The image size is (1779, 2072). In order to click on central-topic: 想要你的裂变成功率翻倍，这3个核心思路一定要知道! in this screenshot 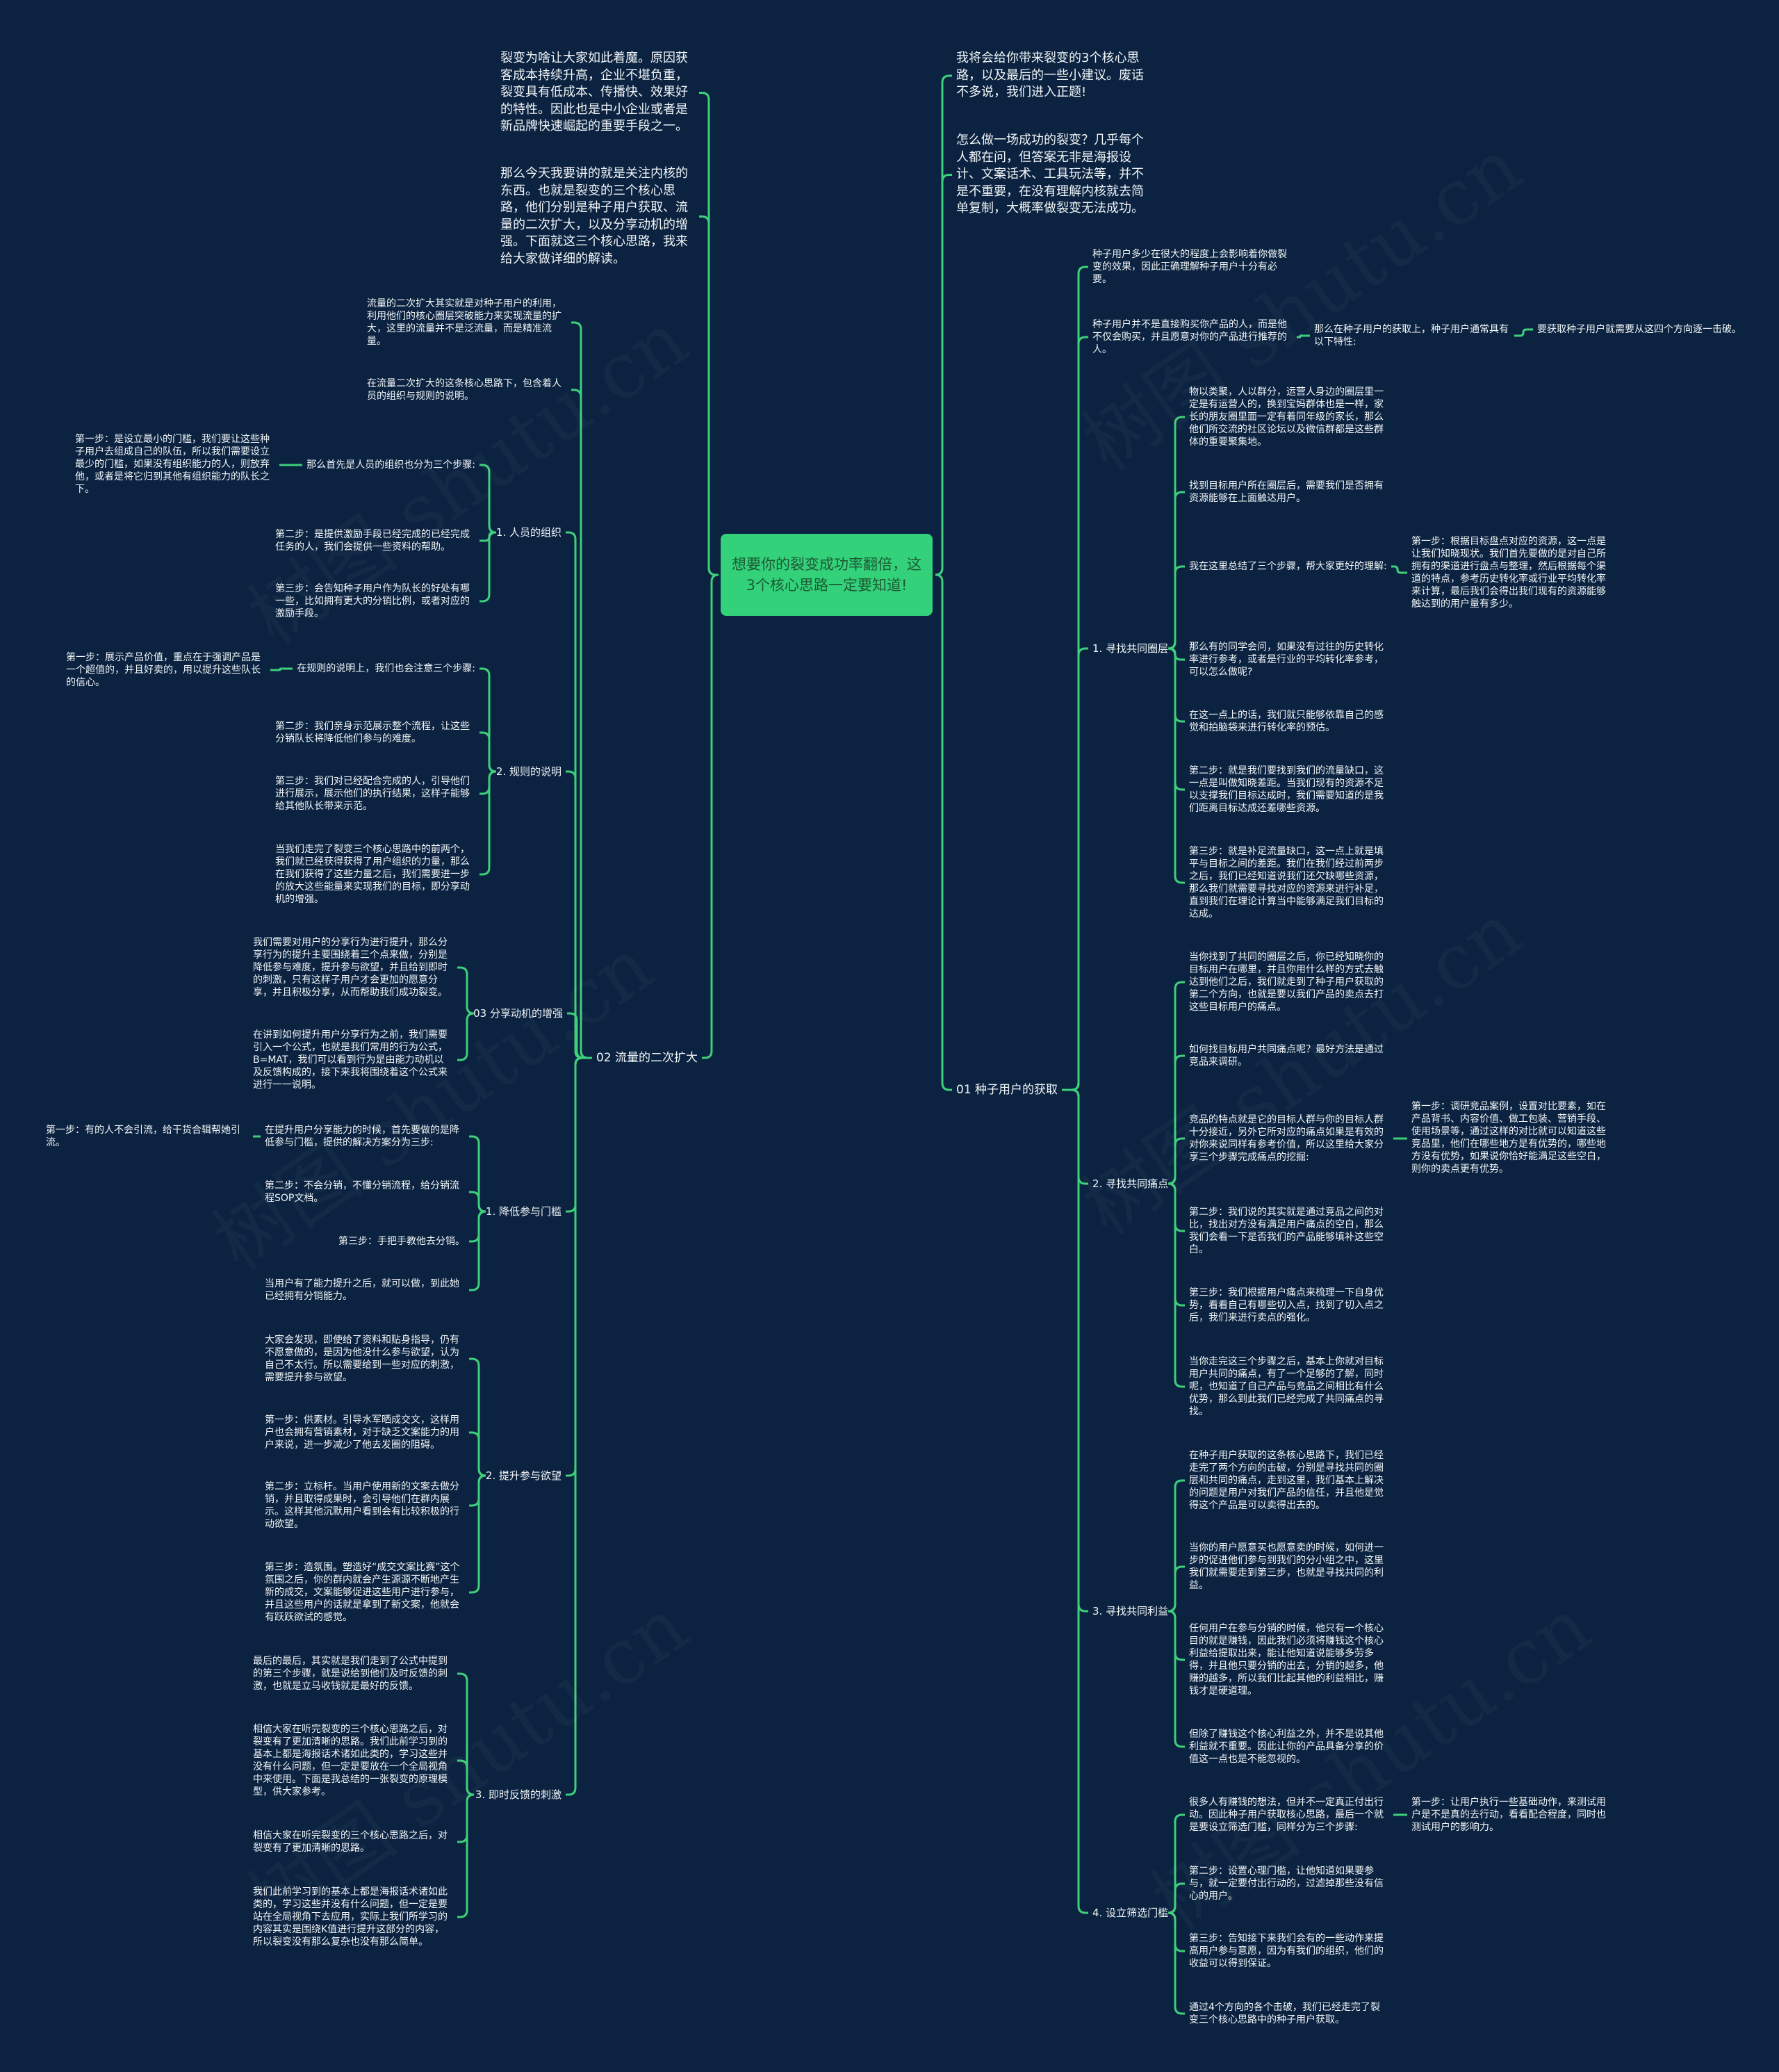, I will do `click(827, 575)`.